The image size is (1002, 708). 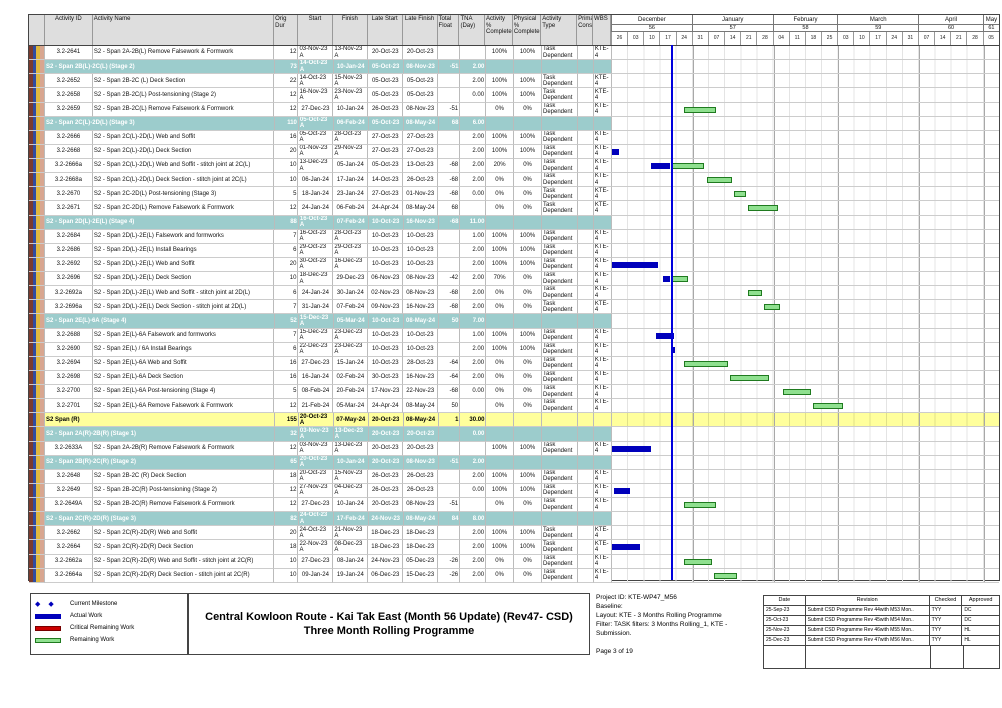 What do you see at coordinates (386, 533) in the screenshot?
I see `late-start-cell: 18-Dec-23` at bounding box center [386, 533].